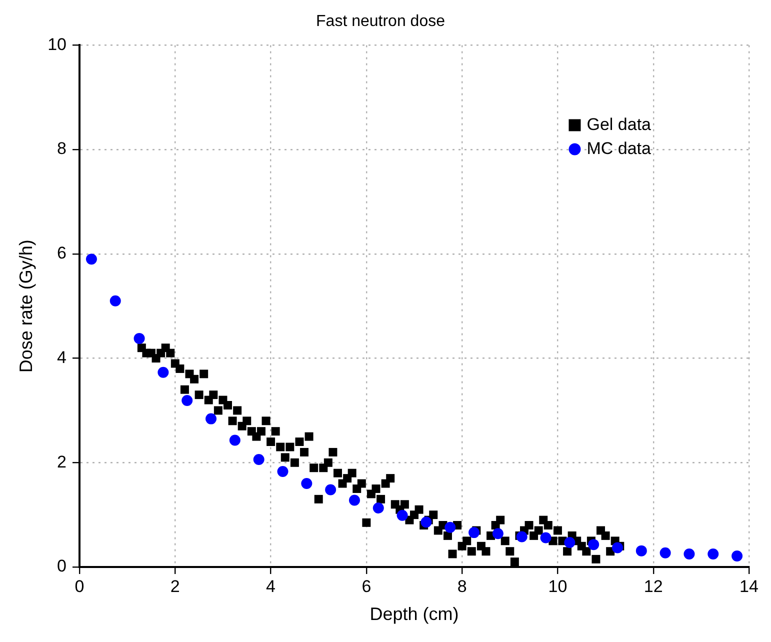 The height and width of the screenshot is (642, 771). What do you see at coordinates (62, 357) in the screenshot?
I see `y-tick-label: 4` at bounding box center [62, 357].